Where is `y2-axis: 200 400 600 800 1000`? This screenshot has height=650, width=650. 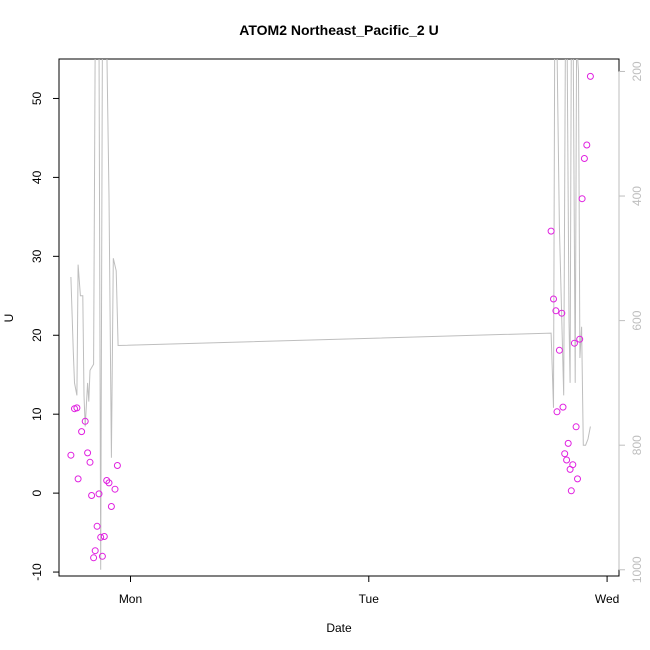 y2-axis: 200 400 600 800 1000 is located at coordinates (631, 322).